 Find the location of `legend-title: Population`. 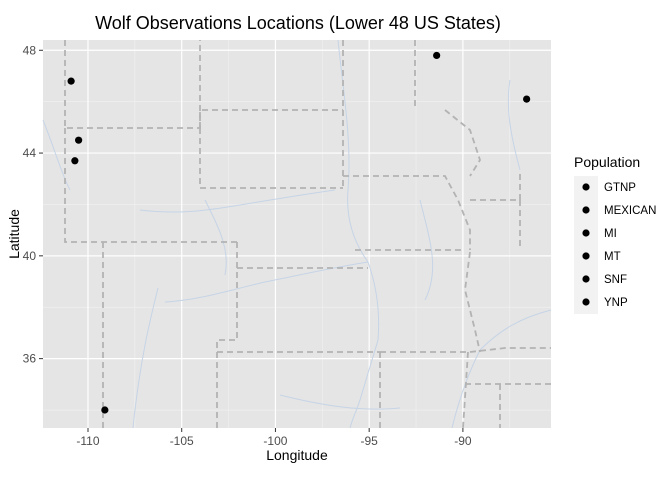

legend-title: Population is located at coordinates (607, 162).